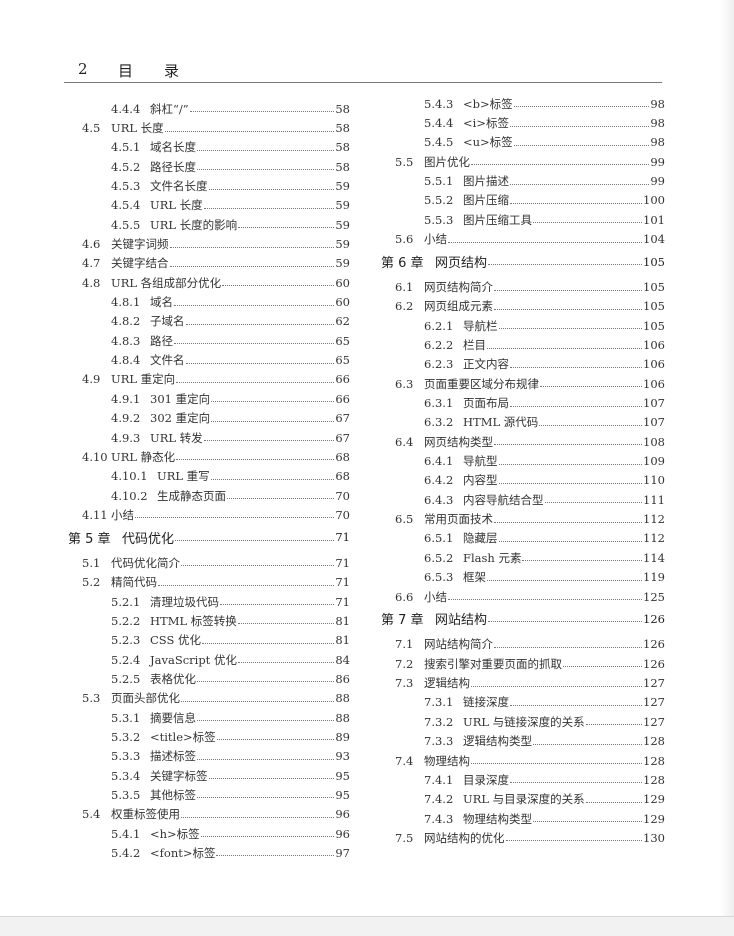 The height and width of the screenshot is (936, 734). I want to click on entry-page: 106, so click(654, 345).